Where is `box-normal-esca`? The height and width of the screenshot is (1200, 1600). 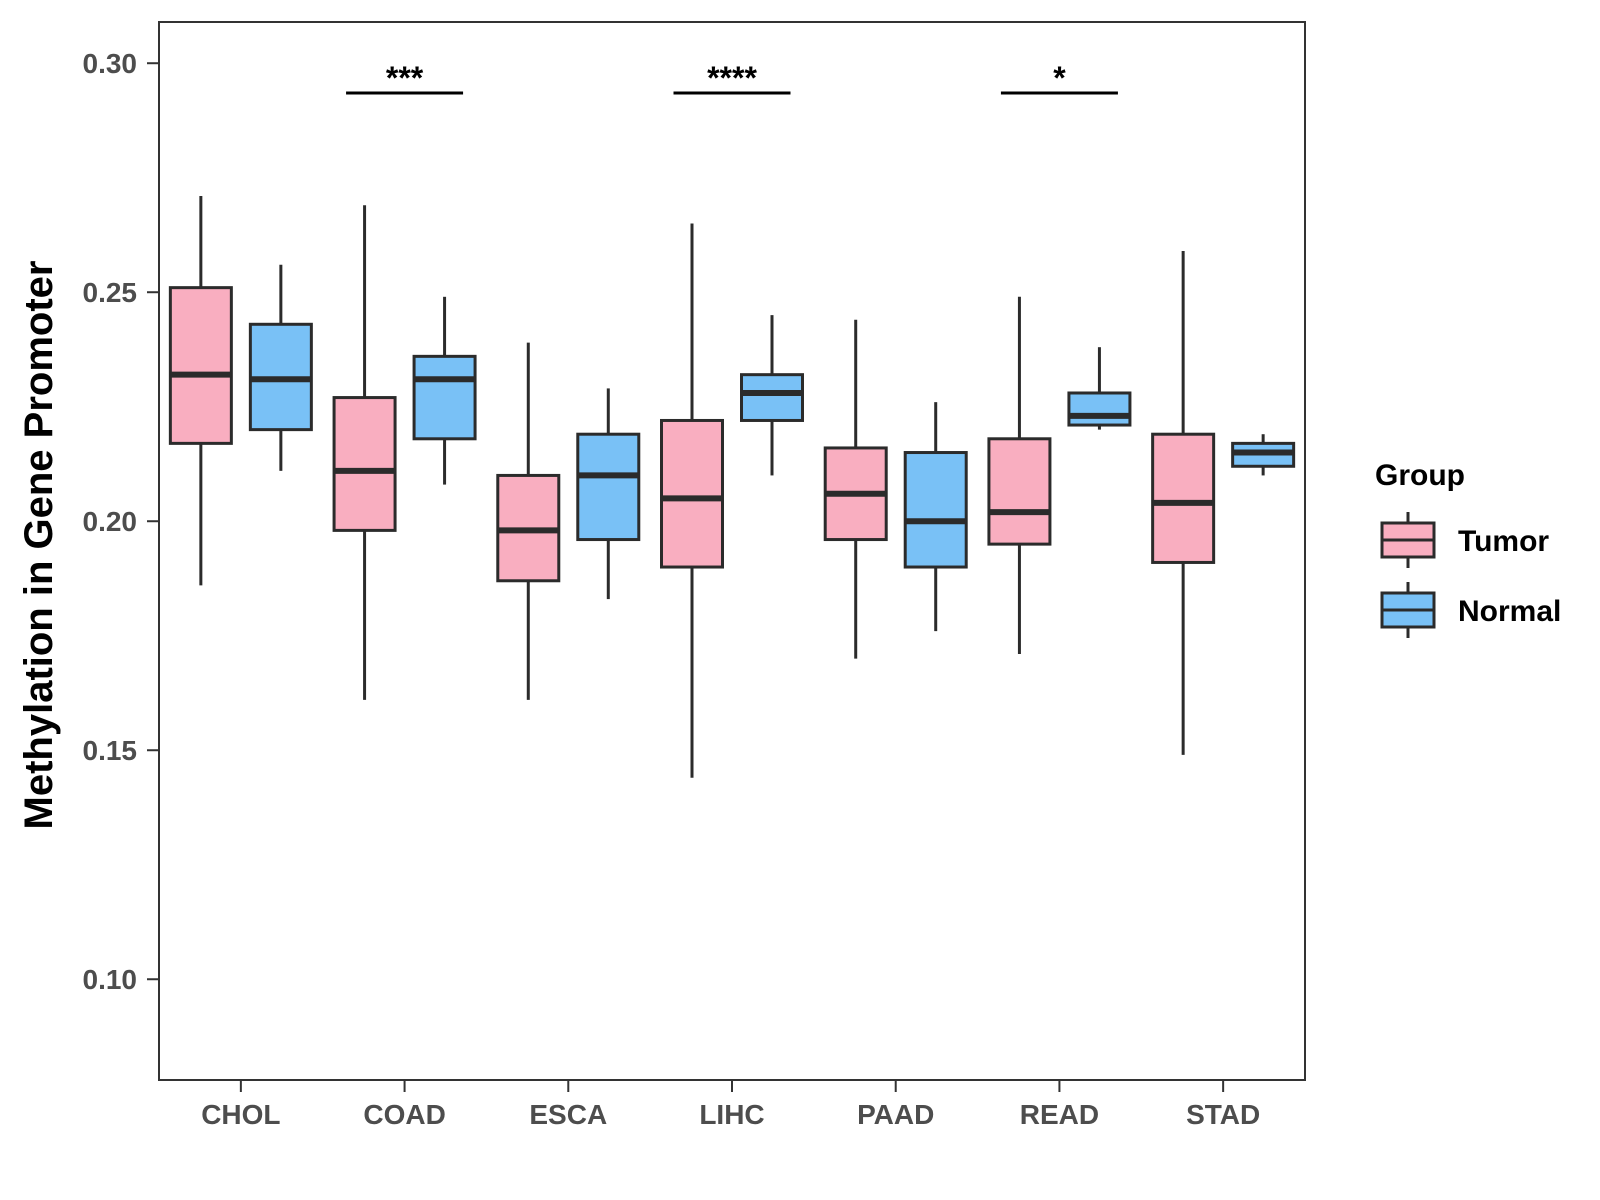
box-normal-esca is located at coordinates (608, 494).